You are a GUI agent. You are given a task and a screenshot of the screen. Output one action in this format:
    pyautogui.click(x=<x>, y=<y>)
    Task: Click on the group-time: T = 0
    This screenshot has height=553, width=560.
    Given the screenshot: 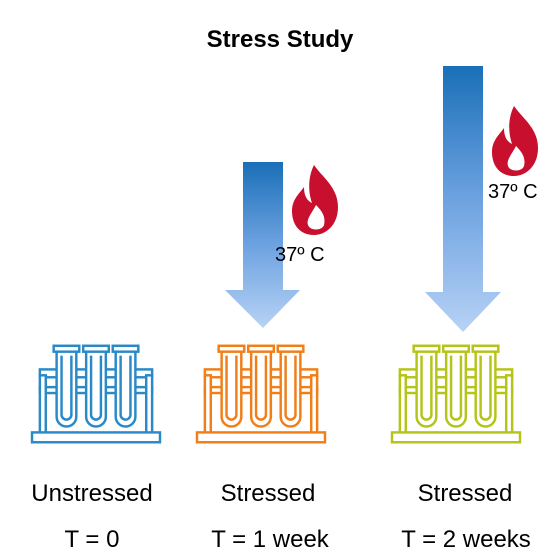 What is the action you would take?
    pyautogui.click(x=92, y=539)
    